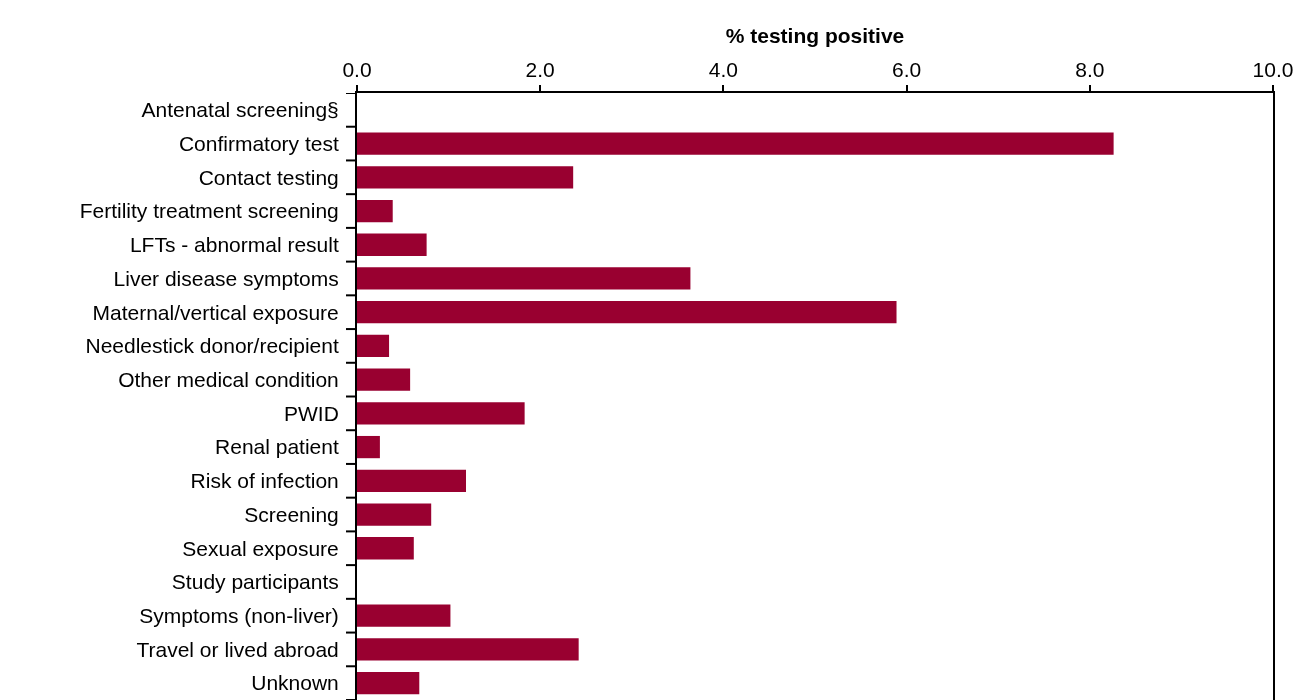  What do you see at coordinates (255, 582) in the screenshot?
I see `y-tick-label: Study participants` at bounding box center [255, 582].